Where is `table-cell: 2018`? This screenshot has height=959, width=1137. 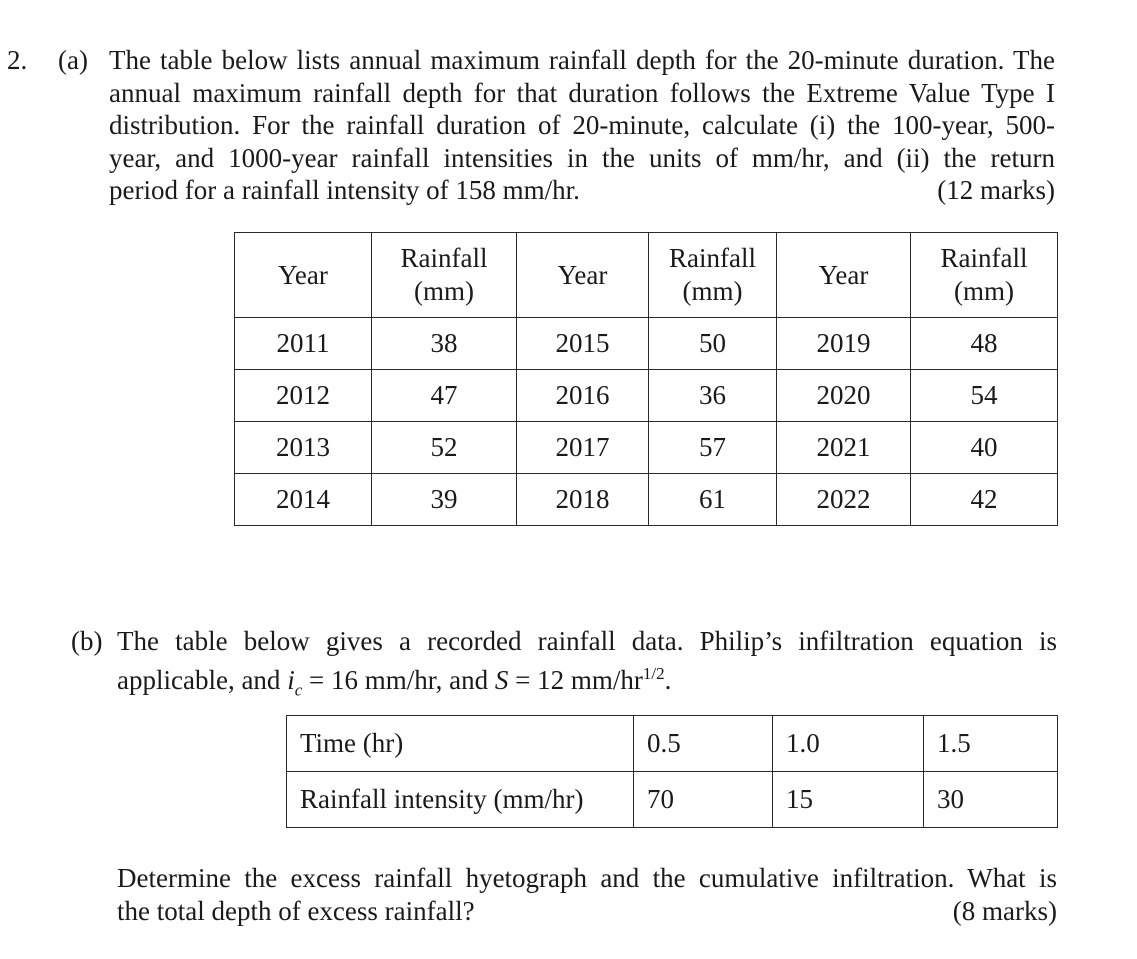
table-cell: 2018 is located at coordinates (582, 499).